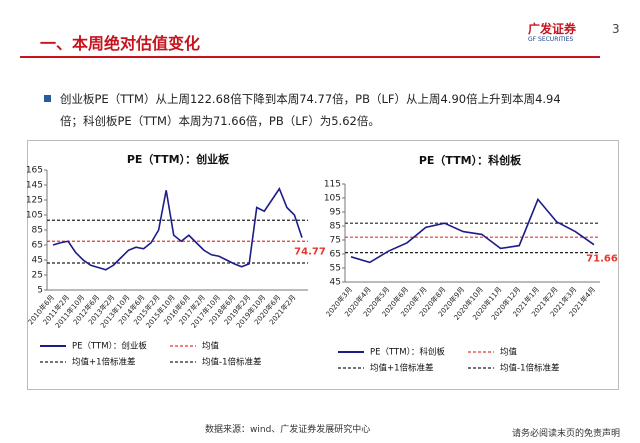  What do you see at coordinates (178, 159) in the screenshot?
I see `chart-title: PE（TTM）：创业板` at bounding box center [178, 159].